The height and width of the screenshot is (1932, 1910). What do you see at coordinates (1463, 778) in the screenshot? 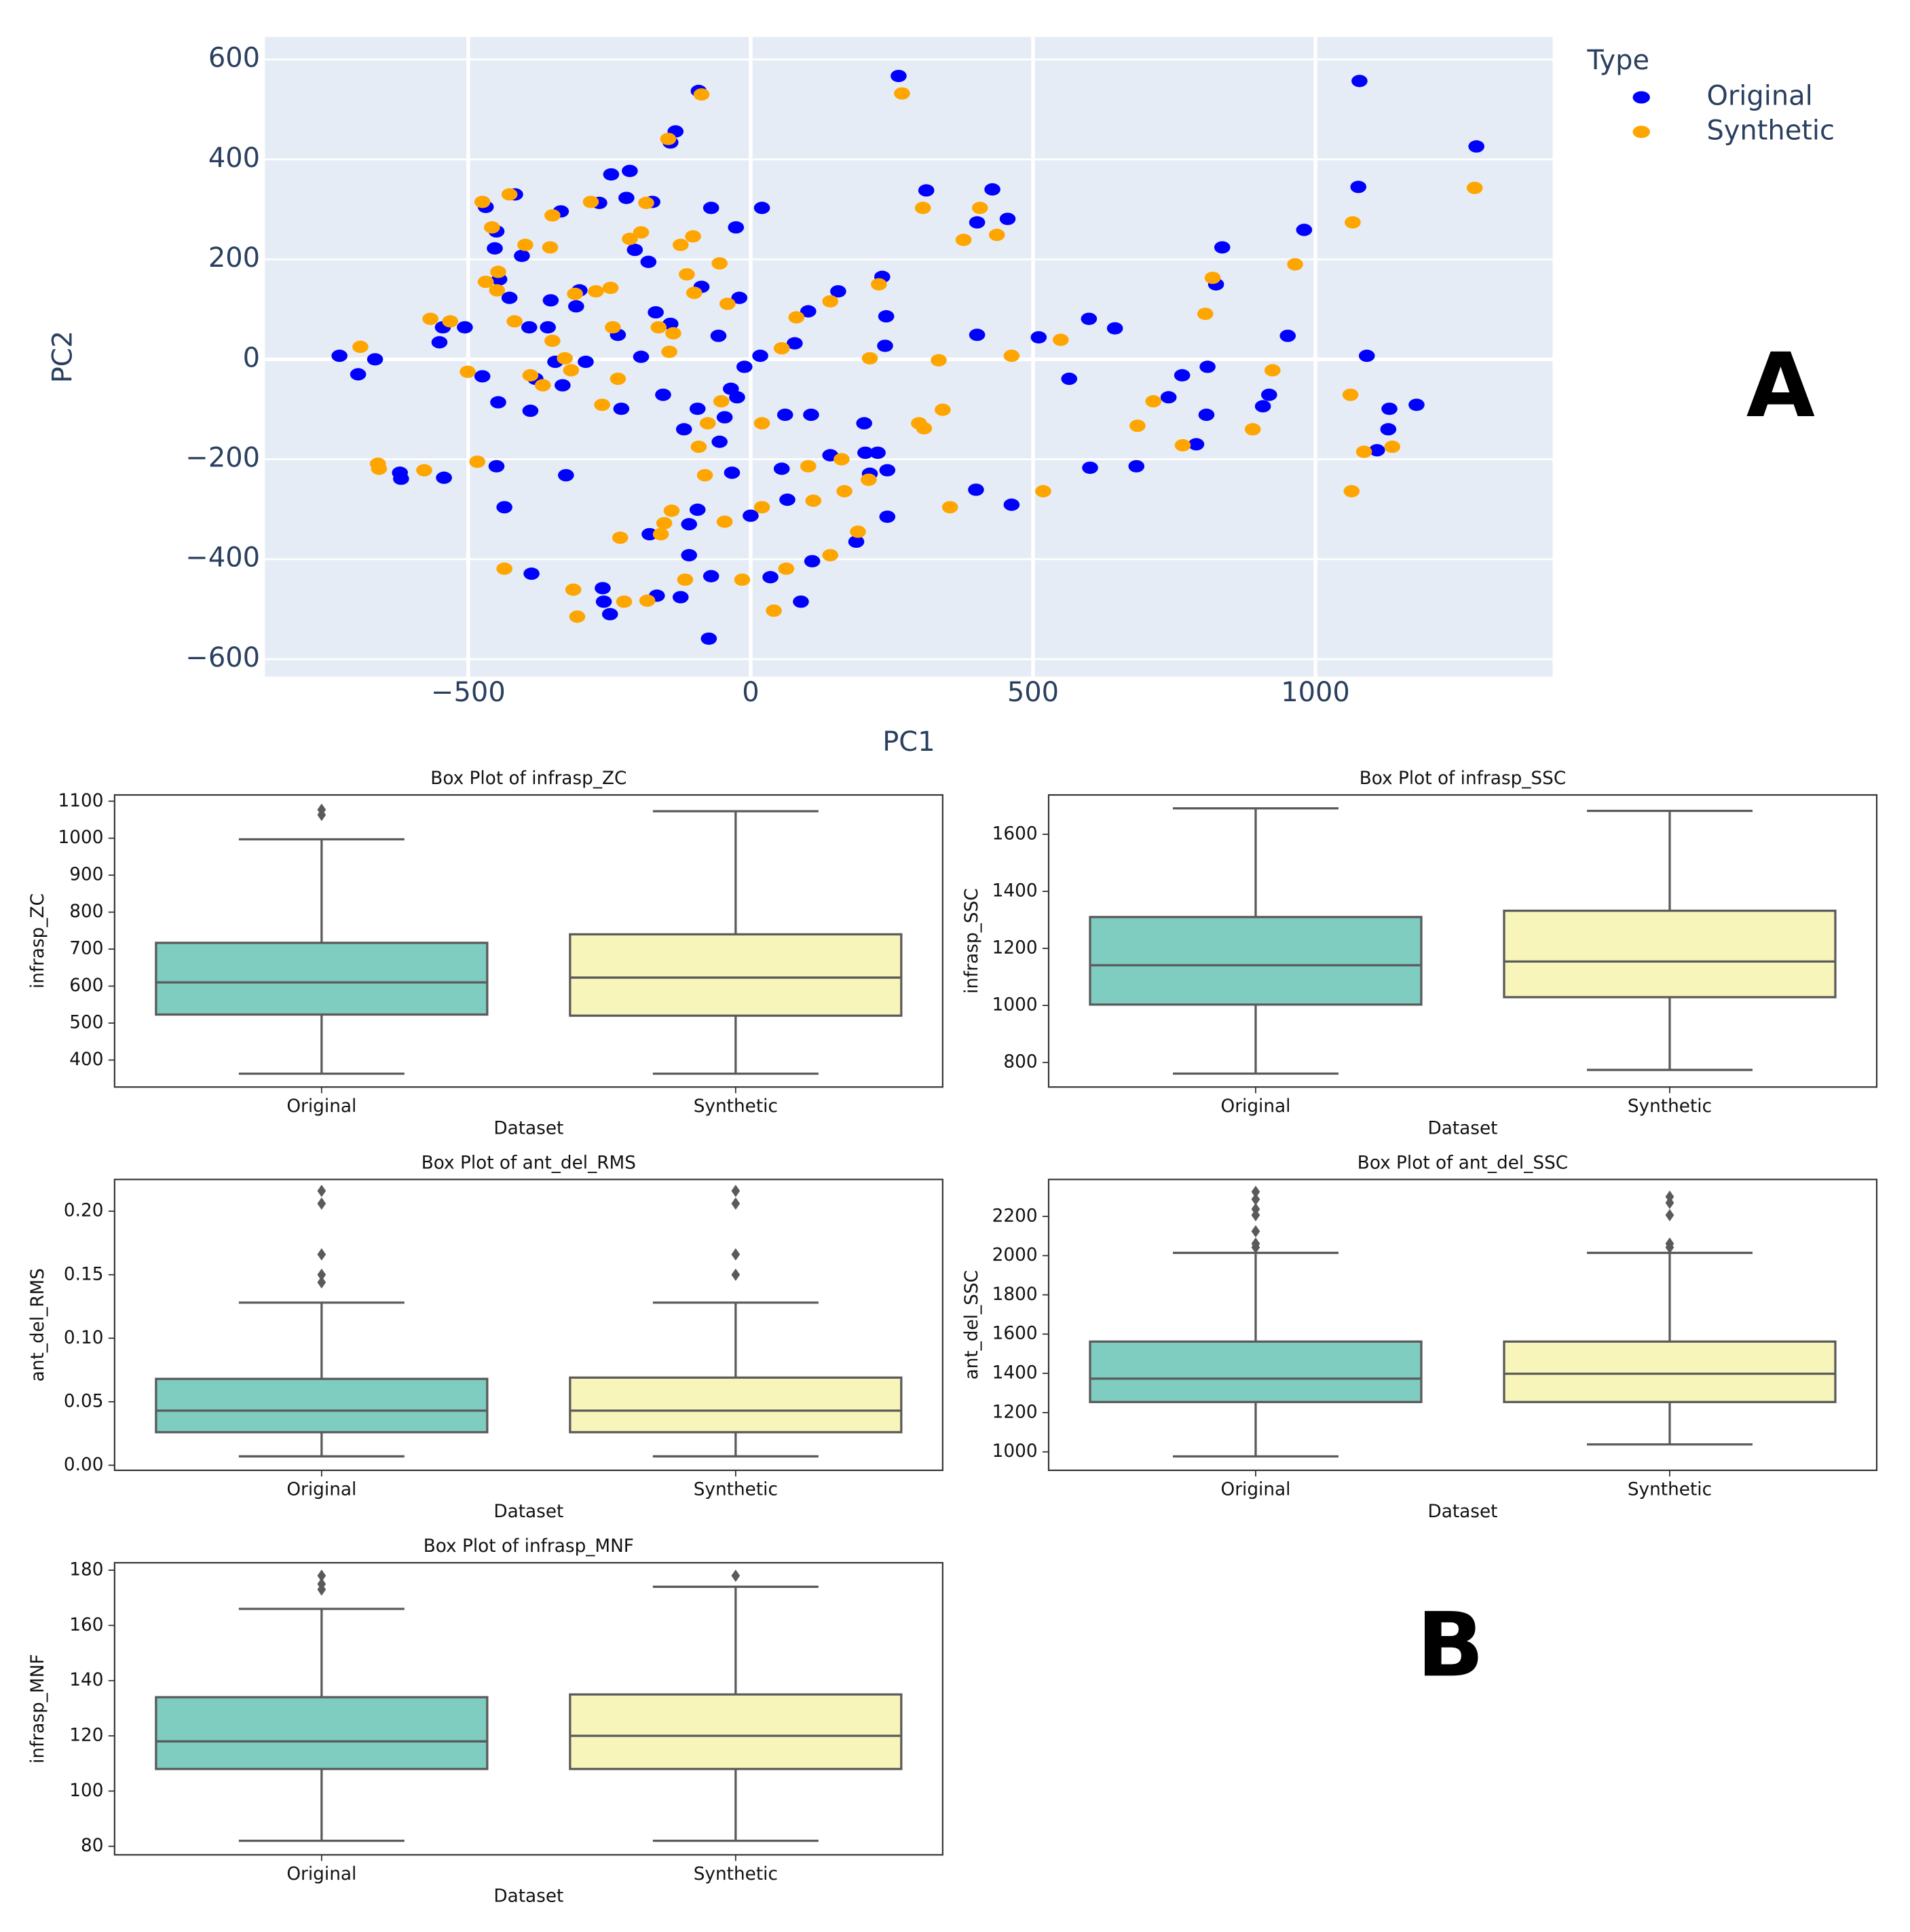
I see `chart-title: Box Plot of infrasp_SSC` at bounding box center [1463, 778].